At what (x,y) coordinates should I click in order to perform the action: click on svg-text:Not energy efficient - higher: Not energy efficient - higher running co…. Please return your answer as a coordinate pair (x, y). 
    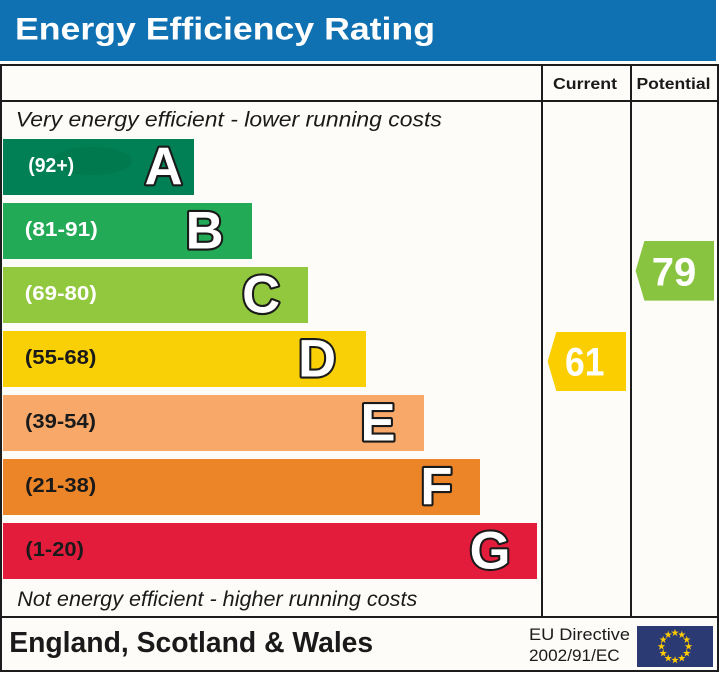
    Looking at the image, I should click on (217, 599).